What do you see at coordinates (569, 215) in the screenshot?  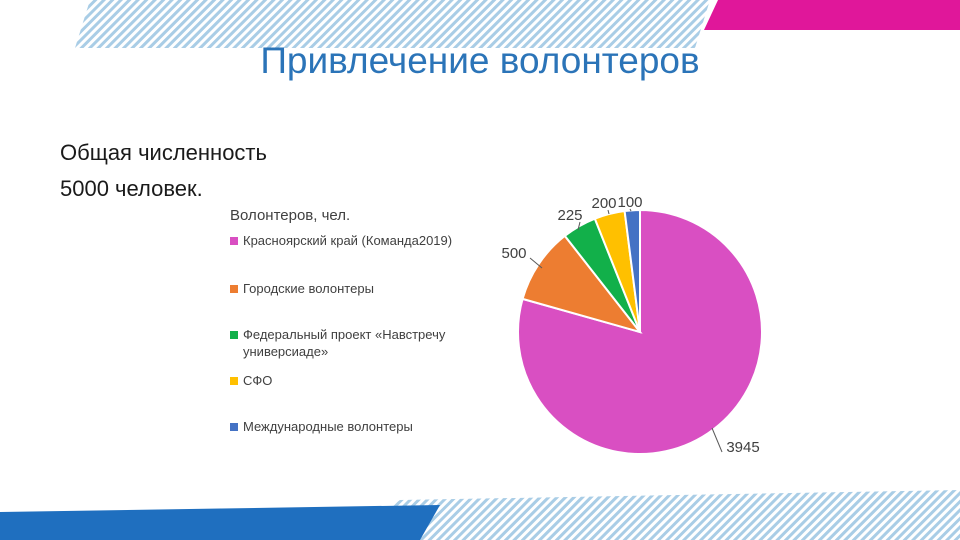 I see `data-label: 225` at bounding box center [569, 215].